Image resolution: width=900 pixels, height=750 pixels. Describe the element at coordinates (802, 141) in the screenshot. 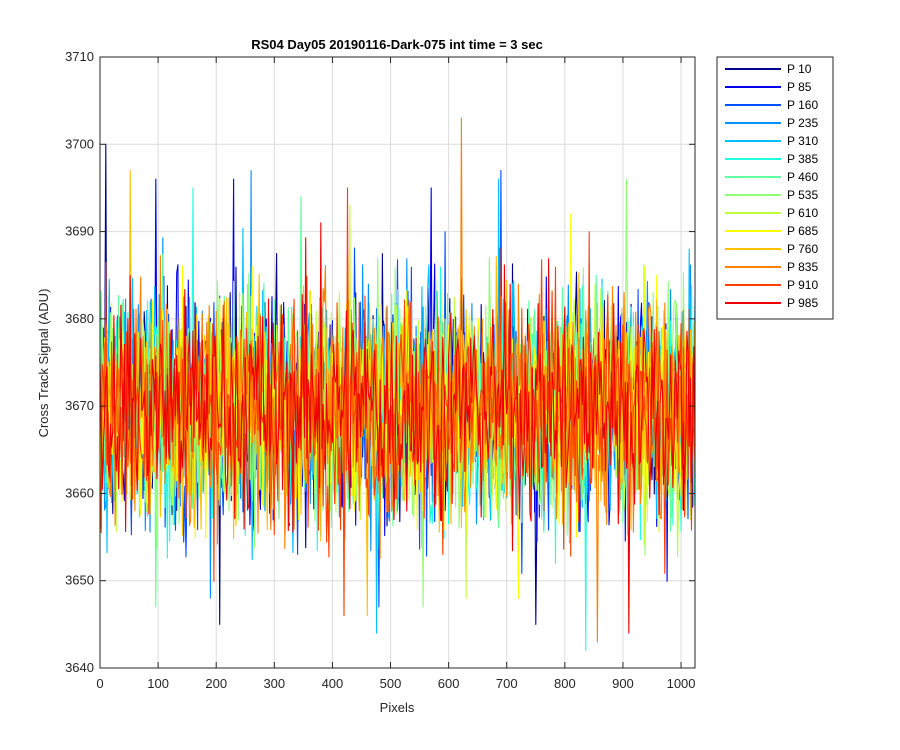

I see `legend-label: P 310` at that location.